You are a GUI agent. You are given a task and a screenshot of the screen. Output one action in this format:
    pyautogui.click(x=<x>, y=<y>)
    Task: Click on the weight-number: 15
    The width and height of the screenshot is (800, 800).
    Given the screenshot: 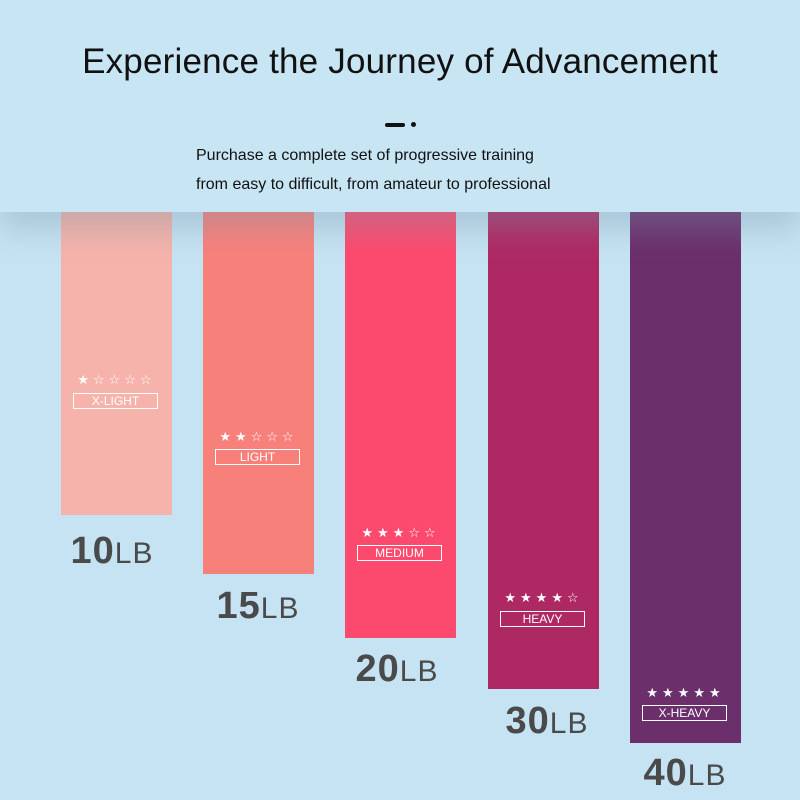 What is the action you would take?
    pyautogui.click(x=238, y=606)
    